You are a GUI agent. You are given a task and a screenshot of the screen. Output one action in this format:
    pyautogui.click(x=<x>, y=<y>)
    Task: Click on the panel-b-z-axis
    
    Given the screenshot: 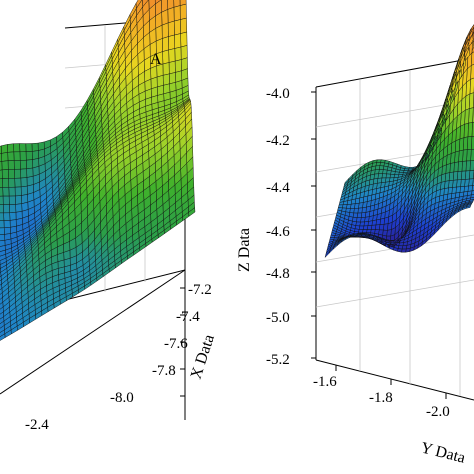 What is the action you would take?
    pyautogui.click(x=313, y=225)
    